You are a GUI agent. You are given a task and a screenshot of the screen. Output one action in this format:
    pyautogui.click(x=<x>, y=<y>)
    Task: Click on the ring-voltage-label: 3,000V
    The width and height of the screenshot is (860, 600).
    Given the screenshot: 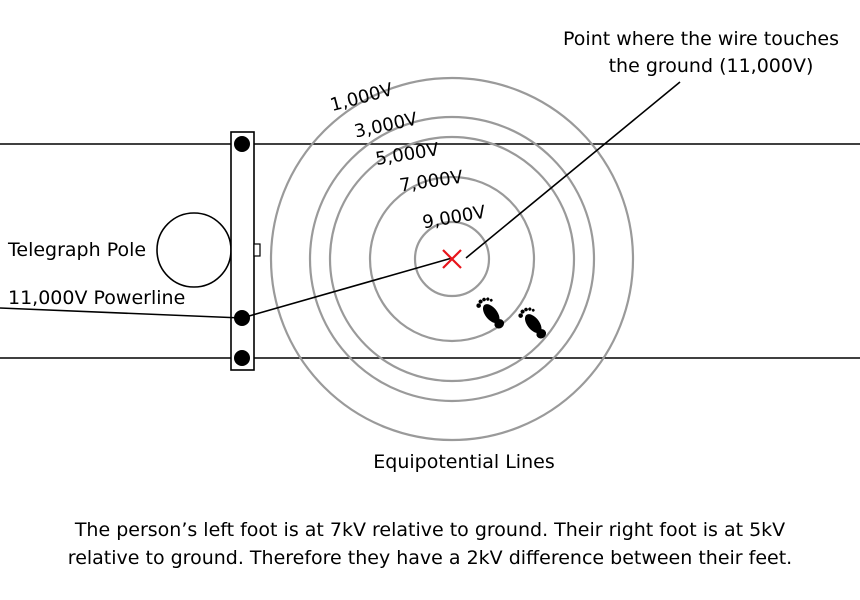 What is the action you would take?
    pyautogui.click(x=385, y=126)
    